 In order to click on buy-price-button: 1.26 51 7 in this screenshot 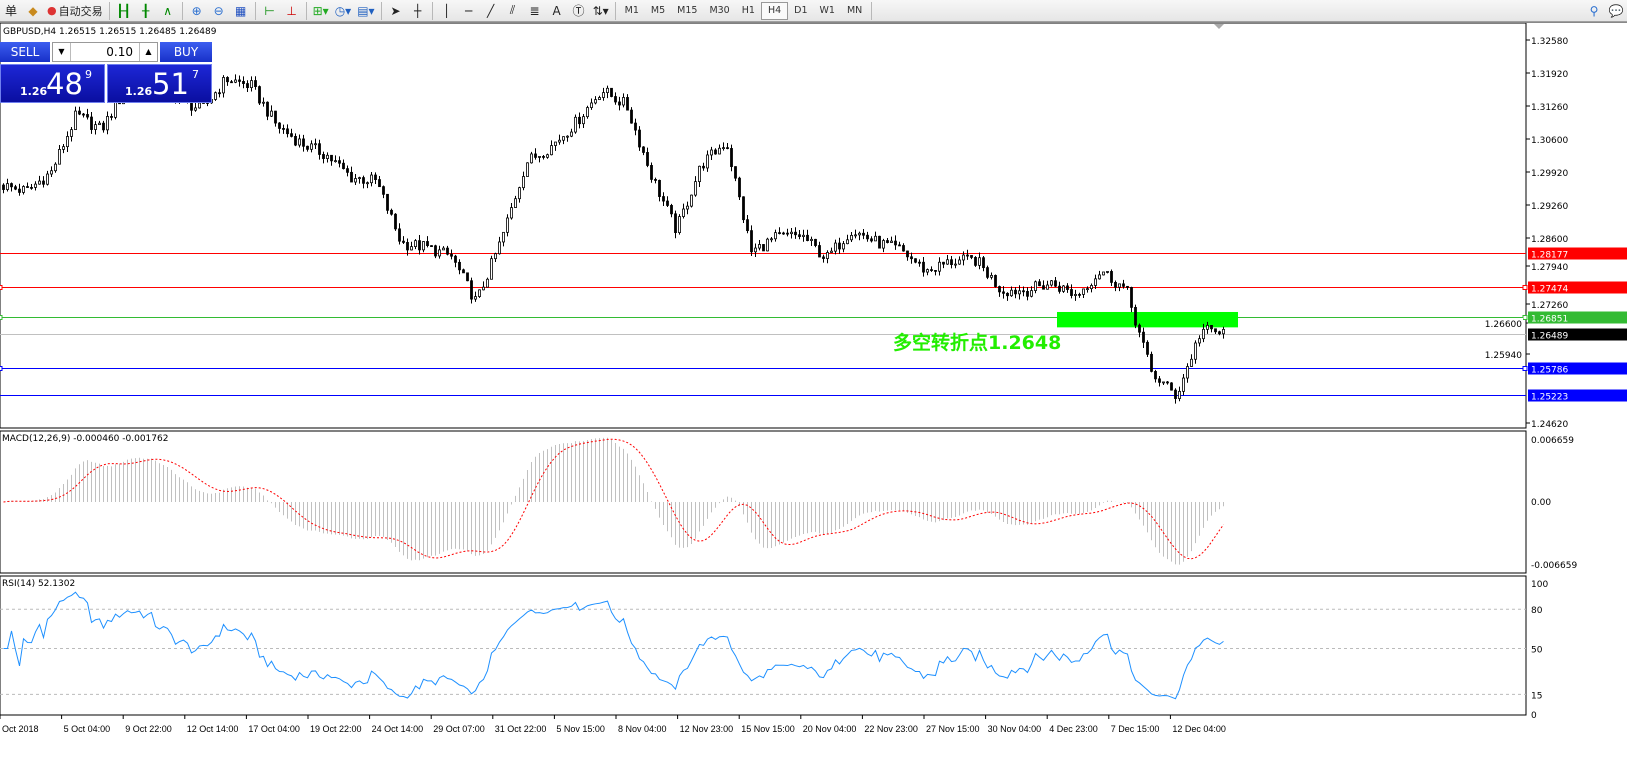, I will do `click(159, 83)`.